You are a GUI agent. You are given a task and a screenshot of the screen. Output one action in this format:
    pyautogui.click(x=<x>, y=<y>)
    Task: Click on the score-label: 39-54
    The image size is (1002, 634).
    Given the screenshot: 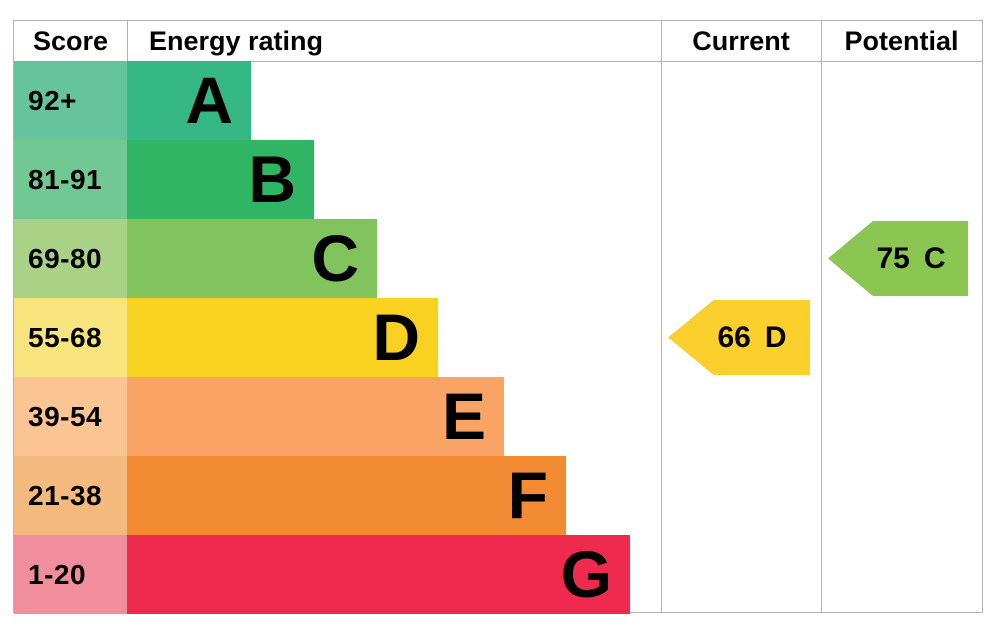 What is the action you would take?
    pyautogui.click(x=65, y=416)
    